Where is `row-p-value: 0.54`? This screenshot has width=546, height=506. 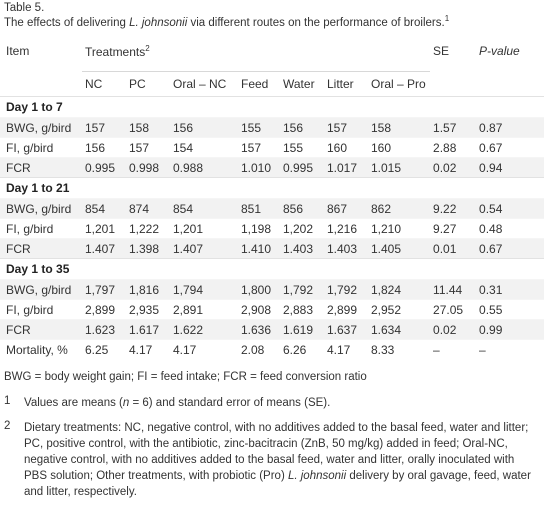
row-p-value: 0.54 is located at coordinates (510, 208).